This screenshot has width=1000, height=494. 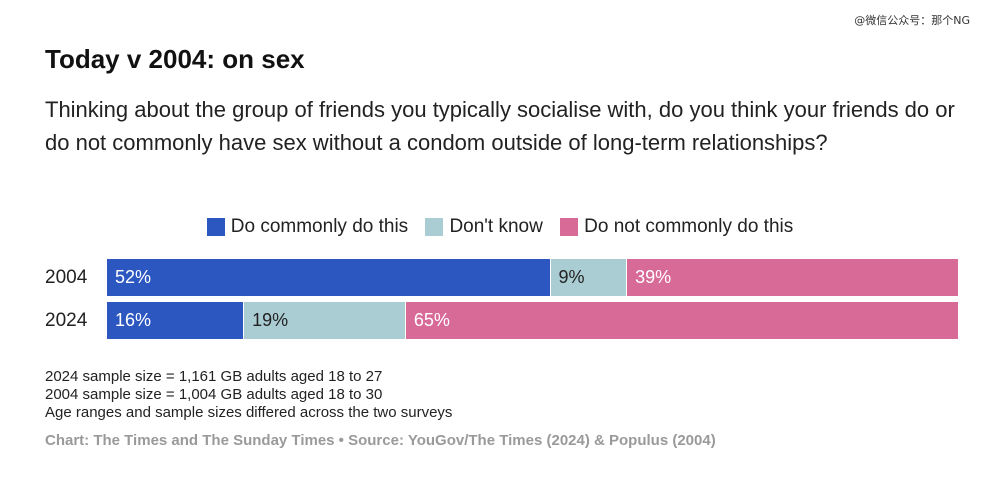 I want to click on bar-segment-2024-0: 16%, so click(x=175, y=320).